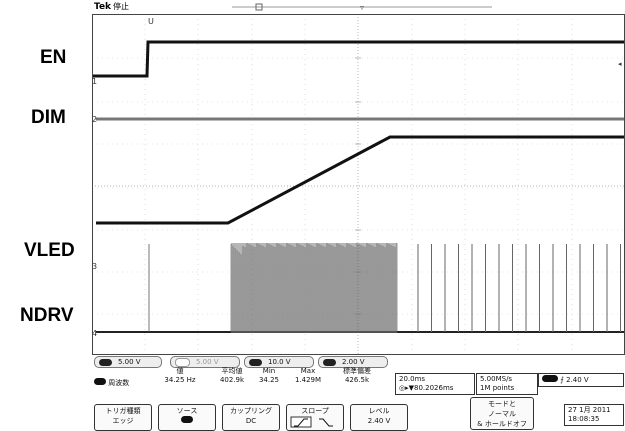 The image size is (625, 431). Describe the element at coordinates (353, 362) in the screenshot. I see `ch4-scale: 2.00 V` at that location.